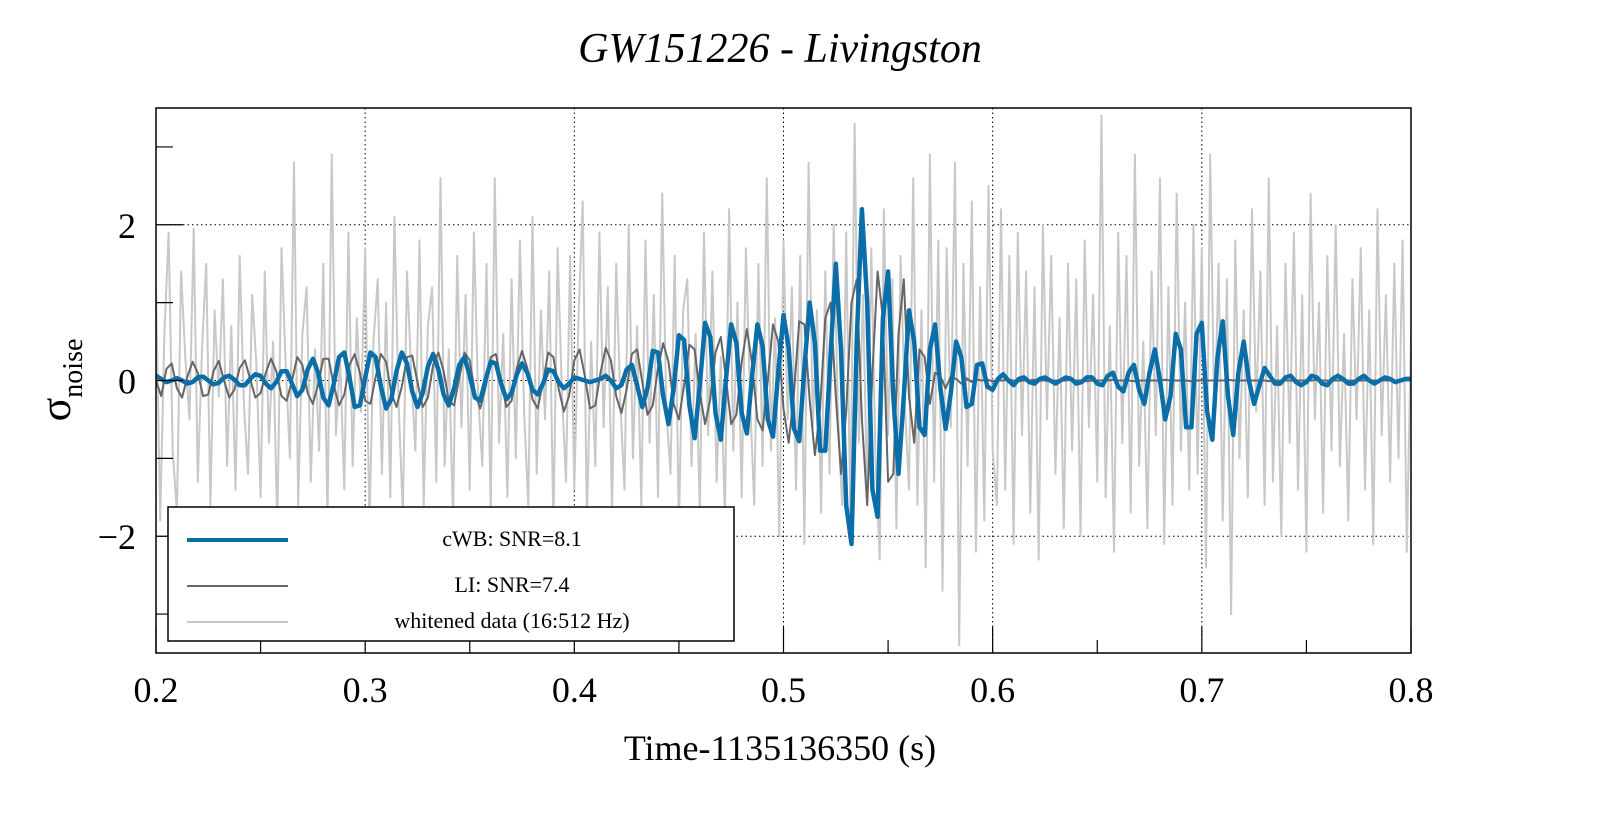  What do you see at coordinates (73, 368) in the screenshot?
I see `y-axis-label-subscript: noise` at bounding box center [73, 368].